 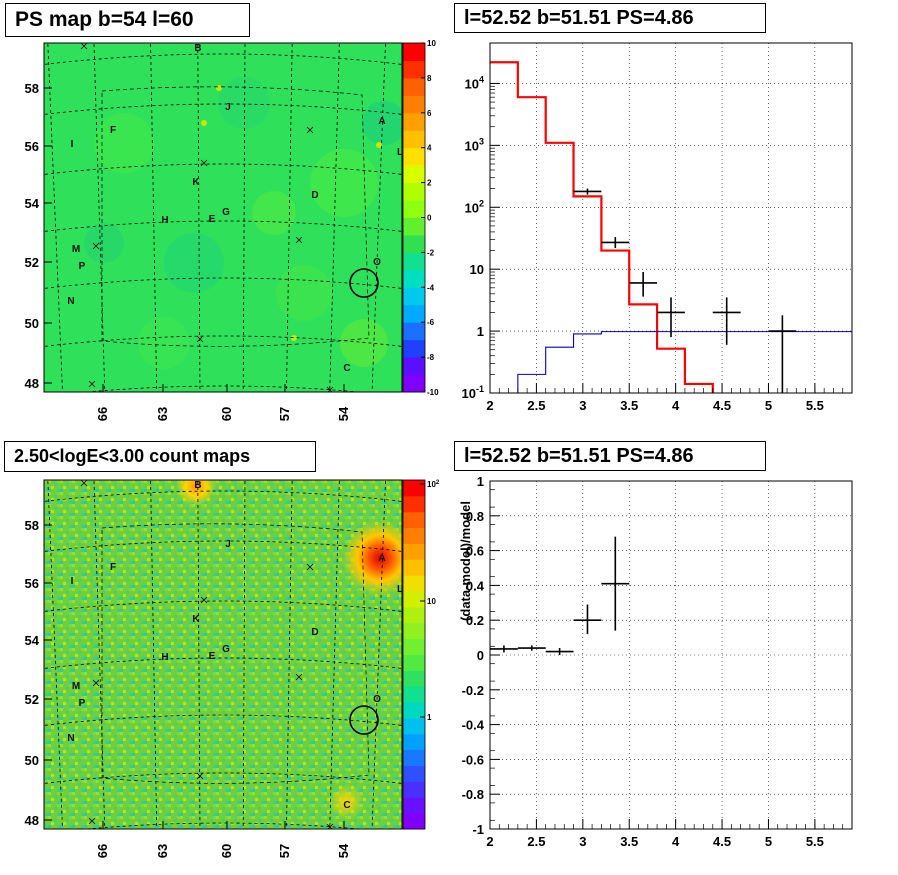 What do you see at coordinates (475, 551) in the screenshot?
I see `residual-y-tick-label: 0.6` at bounding box center [475, 551].